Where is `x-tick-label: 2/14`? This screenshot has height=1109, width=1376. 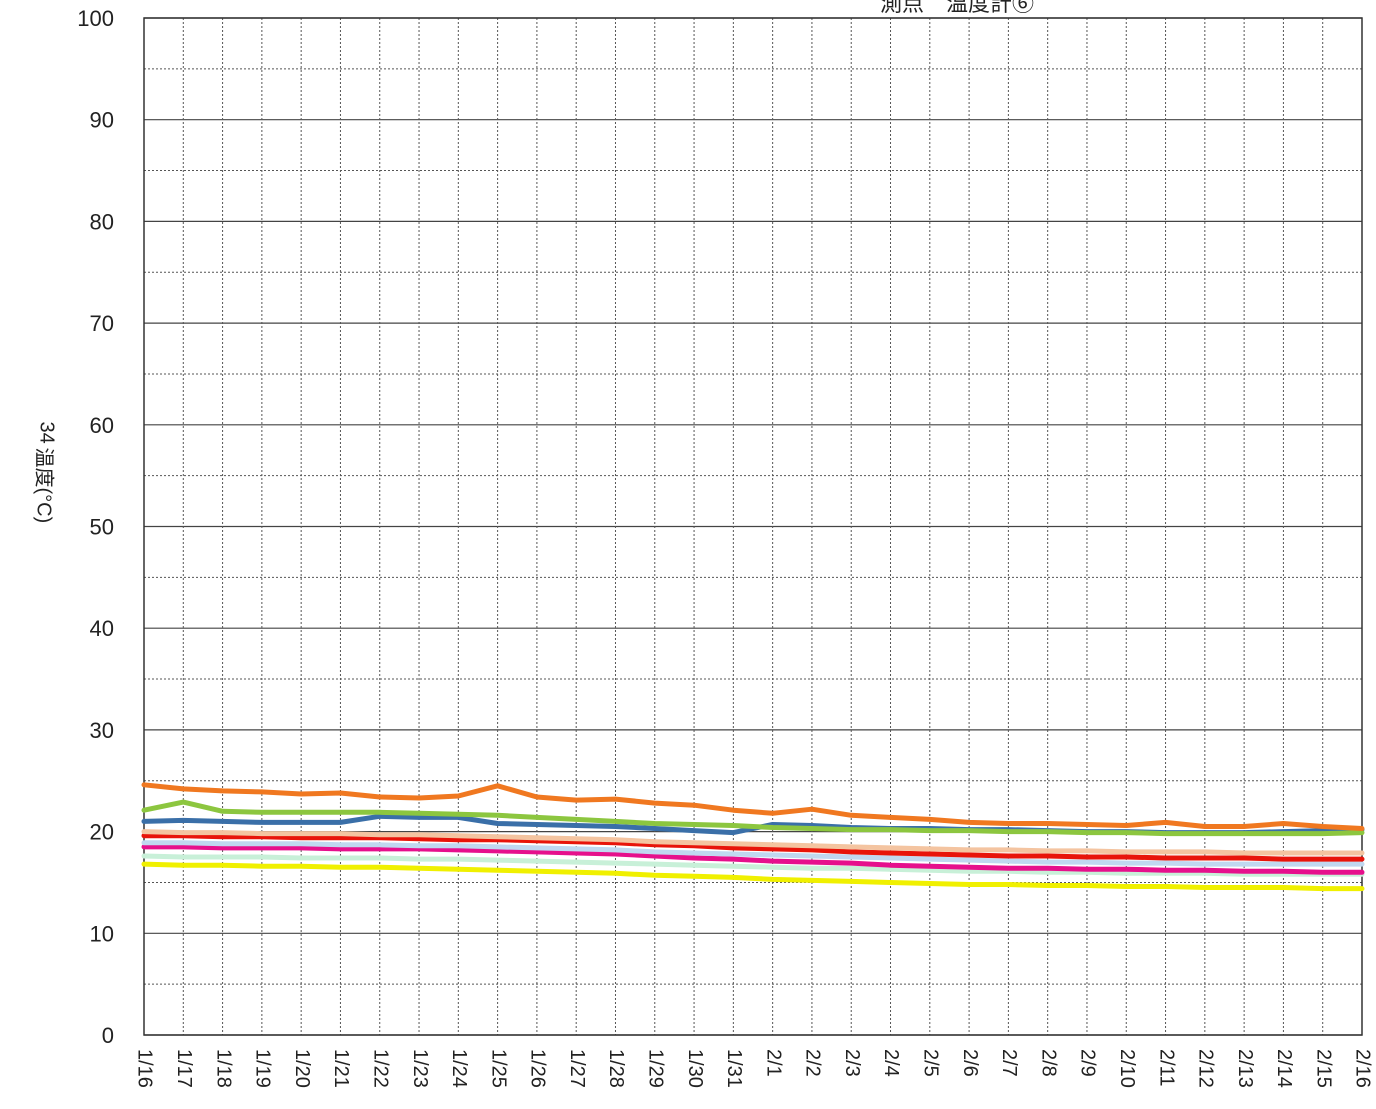 x-tick-label: 2/14 is located at coordinates (1284, 1068).